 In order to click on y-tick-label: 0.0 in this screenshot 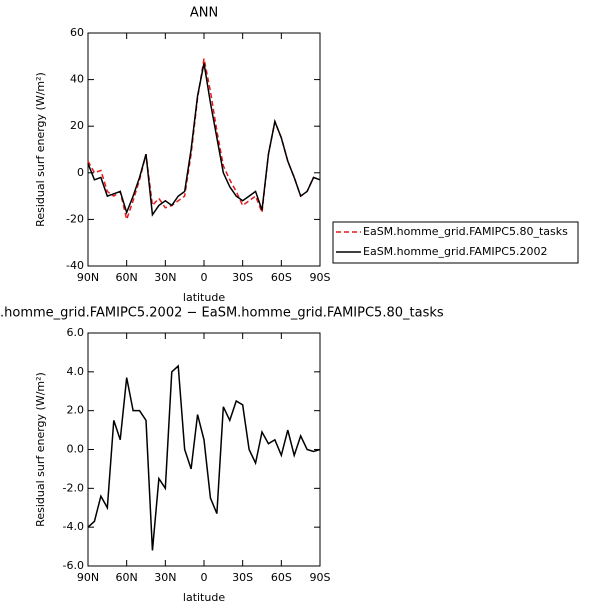, I will do `click(76, 449)`.